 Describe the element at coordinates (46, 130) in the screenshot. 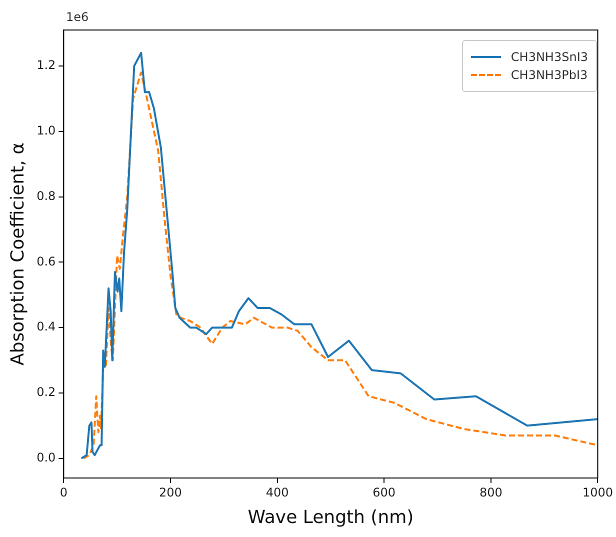

I see `y-tick-label: 1.0` at that location.